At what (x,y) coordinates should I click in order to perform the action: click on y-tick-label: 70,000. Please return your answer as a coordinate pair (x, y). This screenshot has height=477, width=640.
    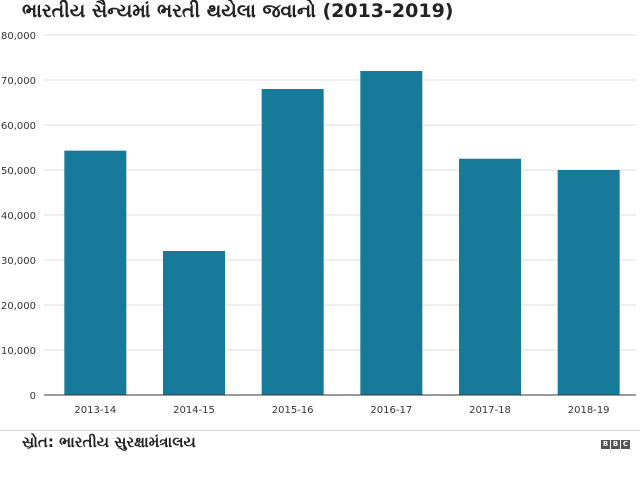
    Looking at the image, I should click on (18, 81).